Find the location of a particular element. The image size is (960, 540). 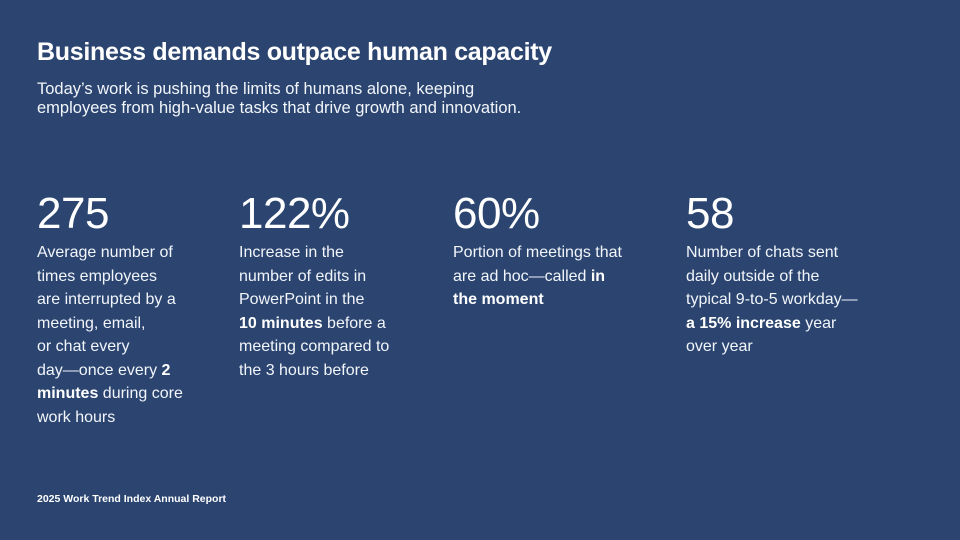

stat-text: over year is located at coordinates (719, 346).